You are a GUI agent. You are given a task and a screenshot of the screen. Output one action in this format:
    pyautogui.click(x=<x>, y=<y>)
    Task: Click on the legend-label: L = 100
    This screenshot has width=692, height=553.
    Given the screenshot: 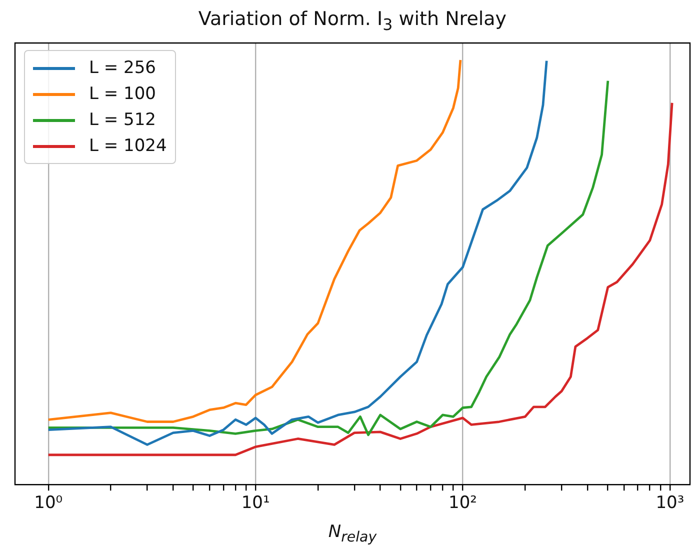 What is the action you would take?
    pyautogui.click(x=122, y=94)
    